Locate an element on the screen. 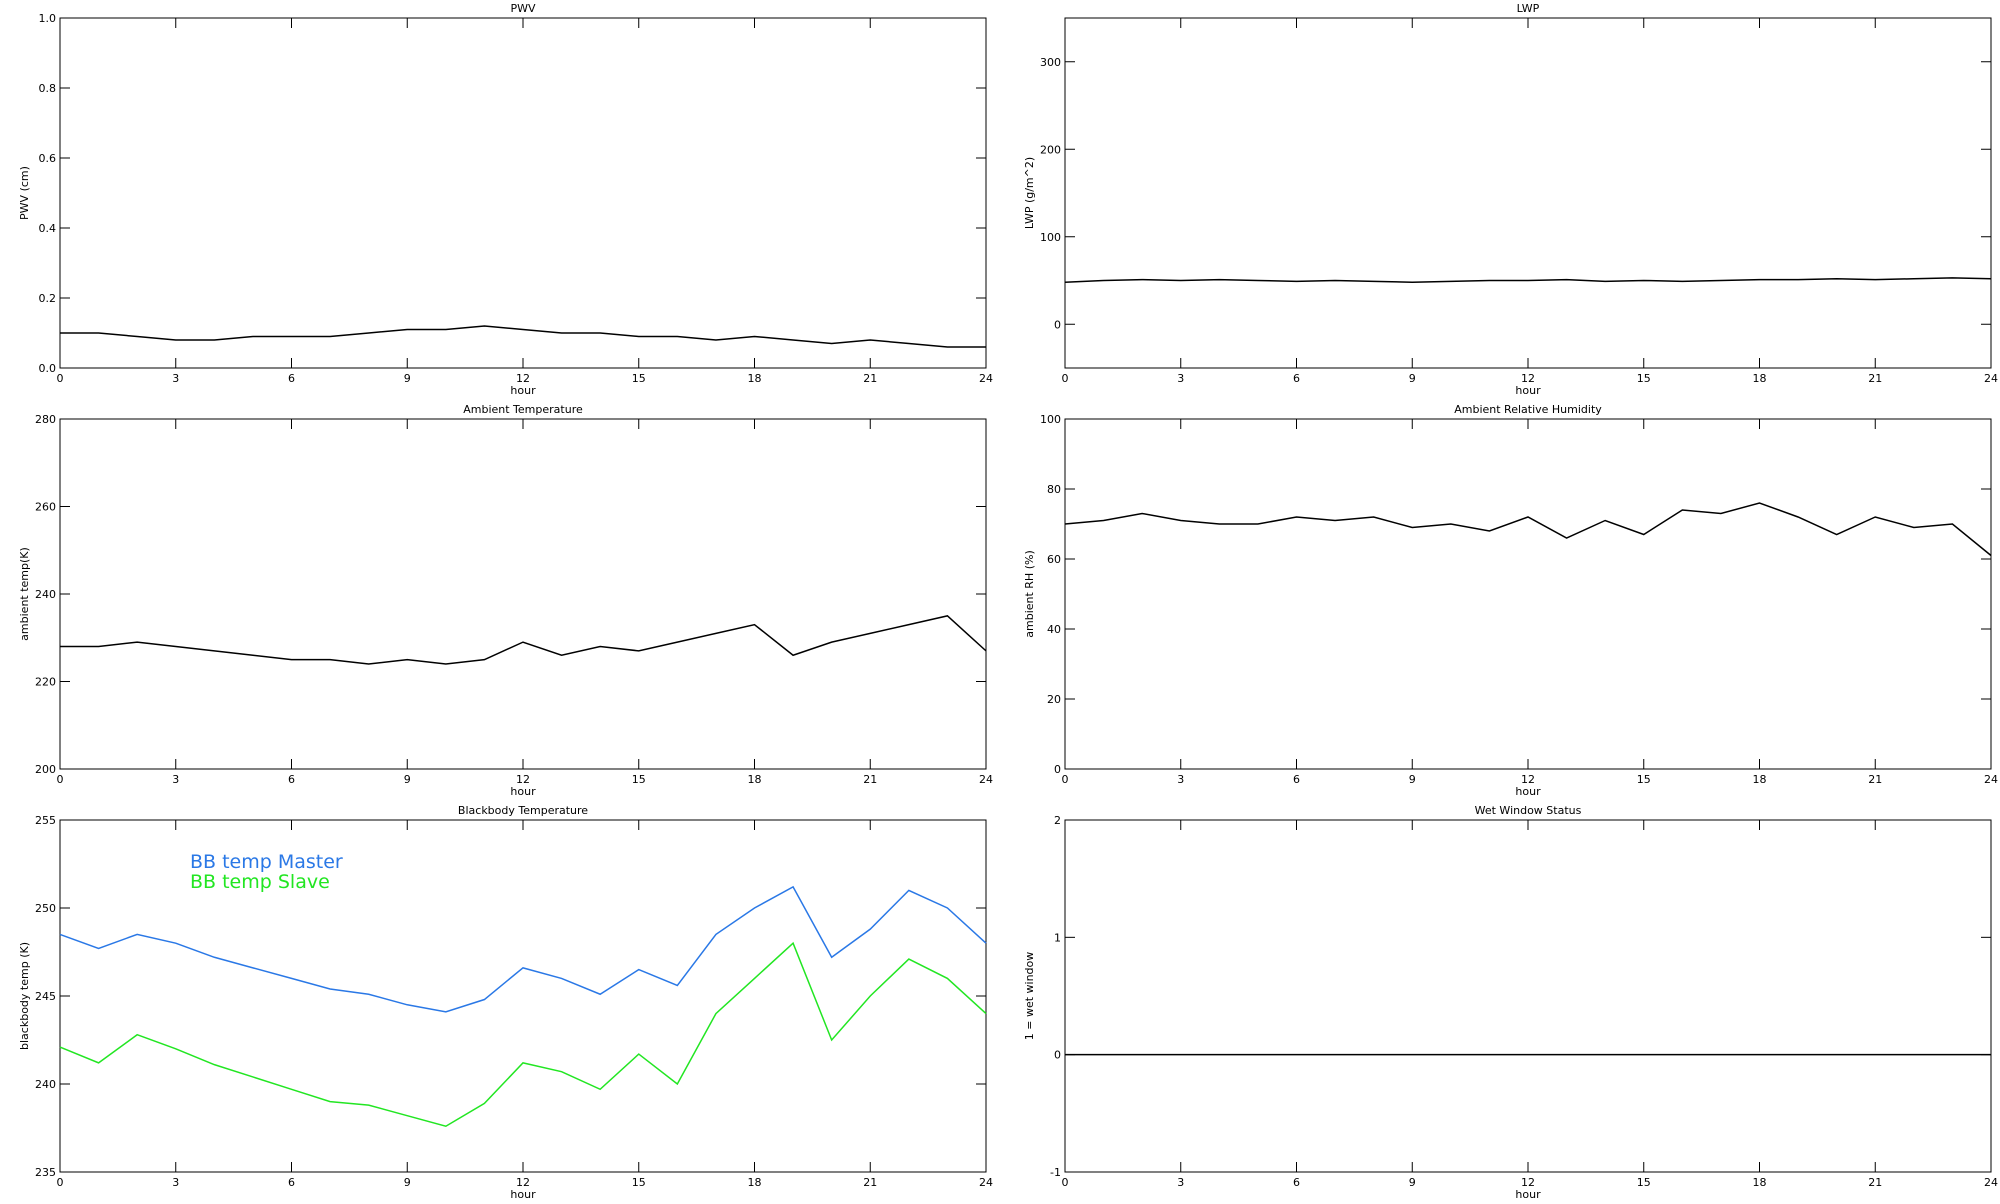 The height and width of the screenshot is (1204, 2000). y-tick-label: 60 is located at coordinates (1054, 559).